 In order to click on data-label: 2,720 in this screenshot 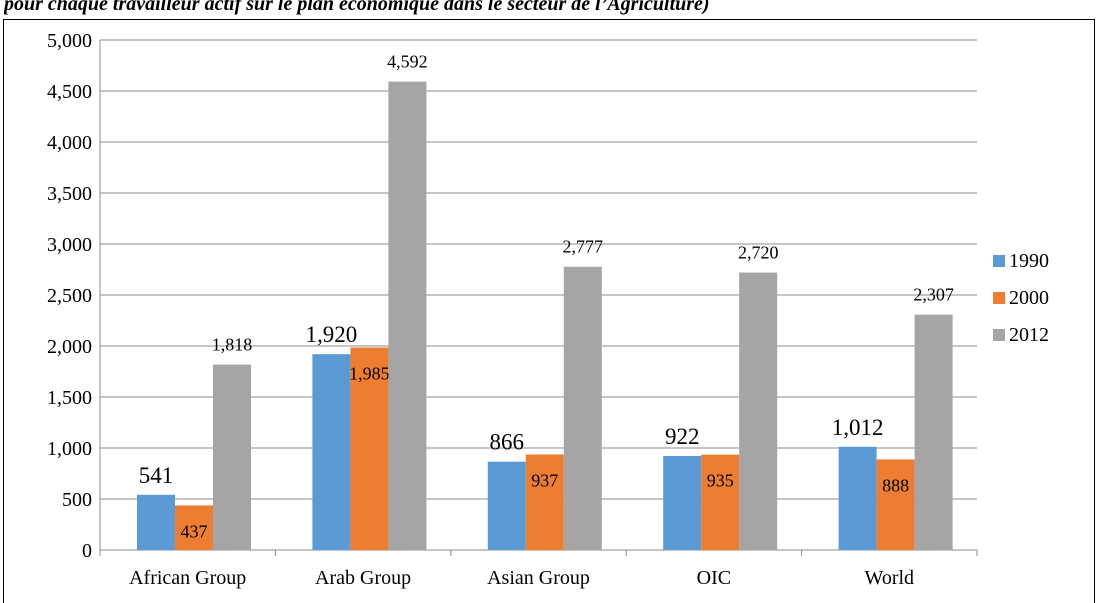, I will do `click(758, 253)`.